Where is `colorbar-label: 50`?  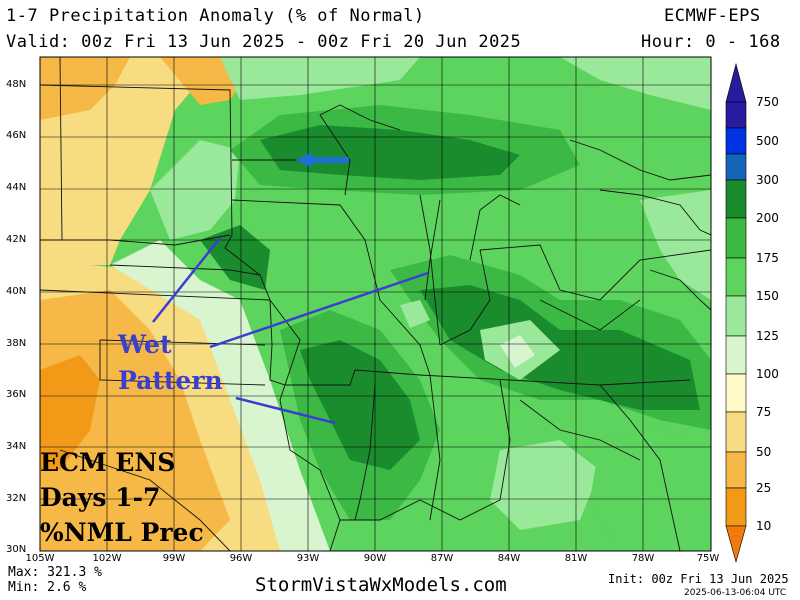
colorbar-label: 50 is located at coordinates (764, 452).